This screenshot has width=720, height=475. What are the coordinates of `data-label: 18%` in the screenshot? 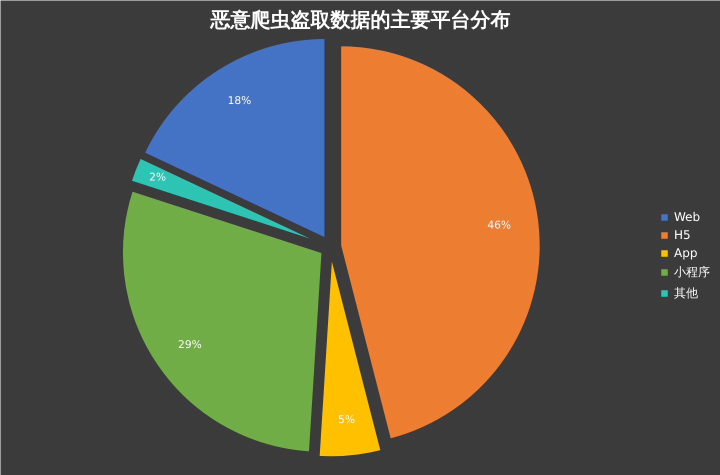 It's located at (240, 100).